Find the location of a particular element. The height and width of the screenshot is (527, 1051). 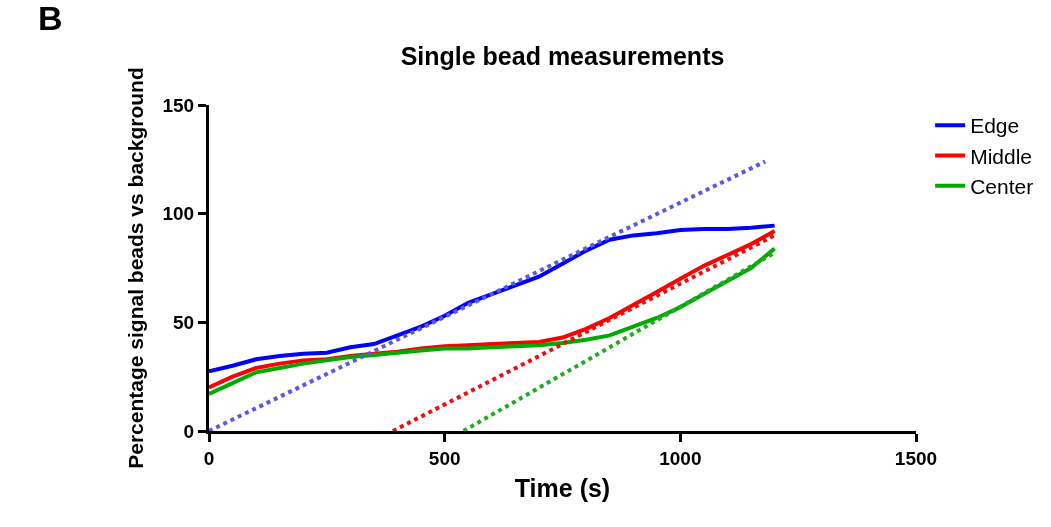

x-tick-label: 1500 is located at coordinates (916, 458).